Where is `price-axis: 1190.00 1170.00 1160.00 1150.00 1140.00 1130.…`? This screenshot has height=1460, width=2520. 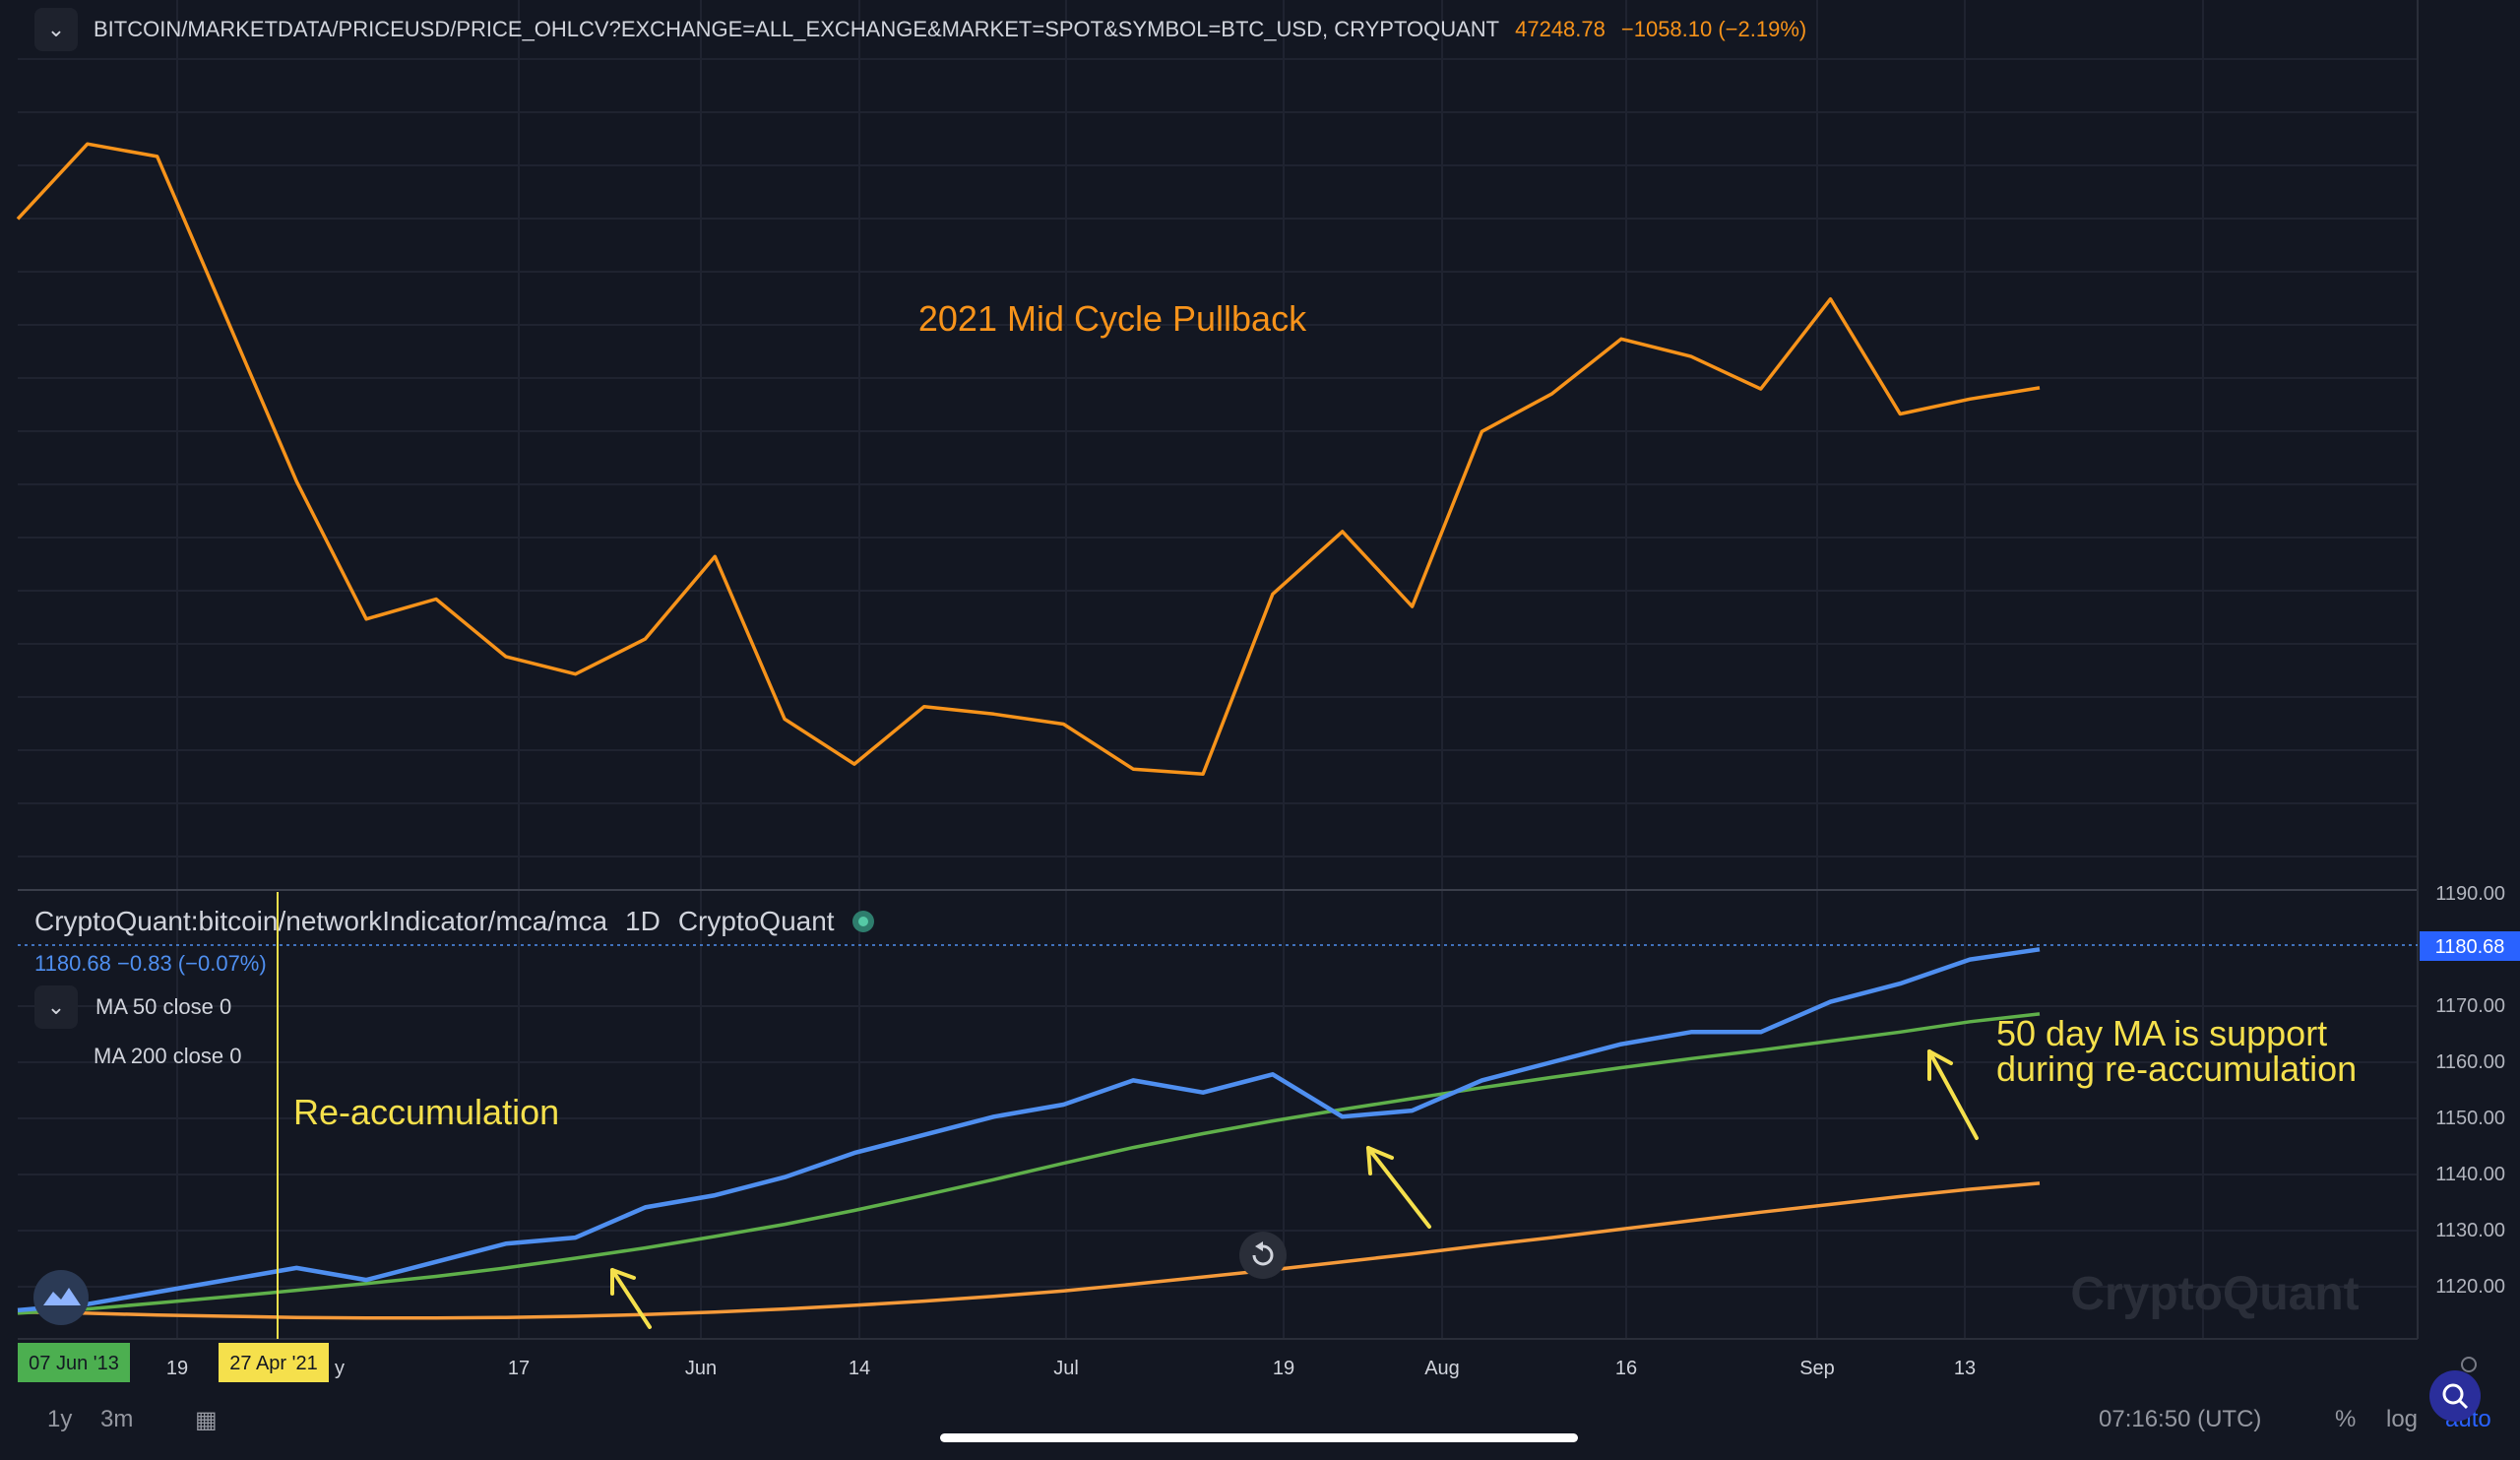 price-axis: 1190.00 1170.00 1160.00 1150.00 1140.00 1130.… is located at coordinates (2470, 1090).